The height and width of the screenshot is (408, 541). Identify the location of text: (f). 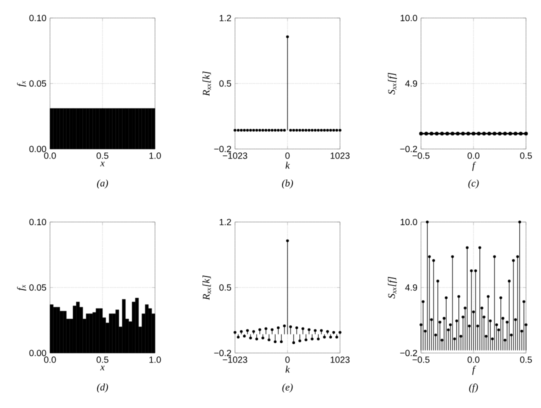
(473, 388).